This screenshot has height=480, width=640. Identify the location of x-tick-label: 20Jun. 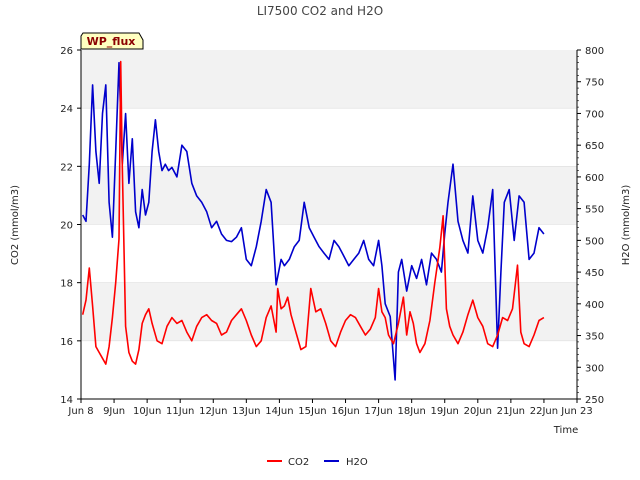
(478, 411).